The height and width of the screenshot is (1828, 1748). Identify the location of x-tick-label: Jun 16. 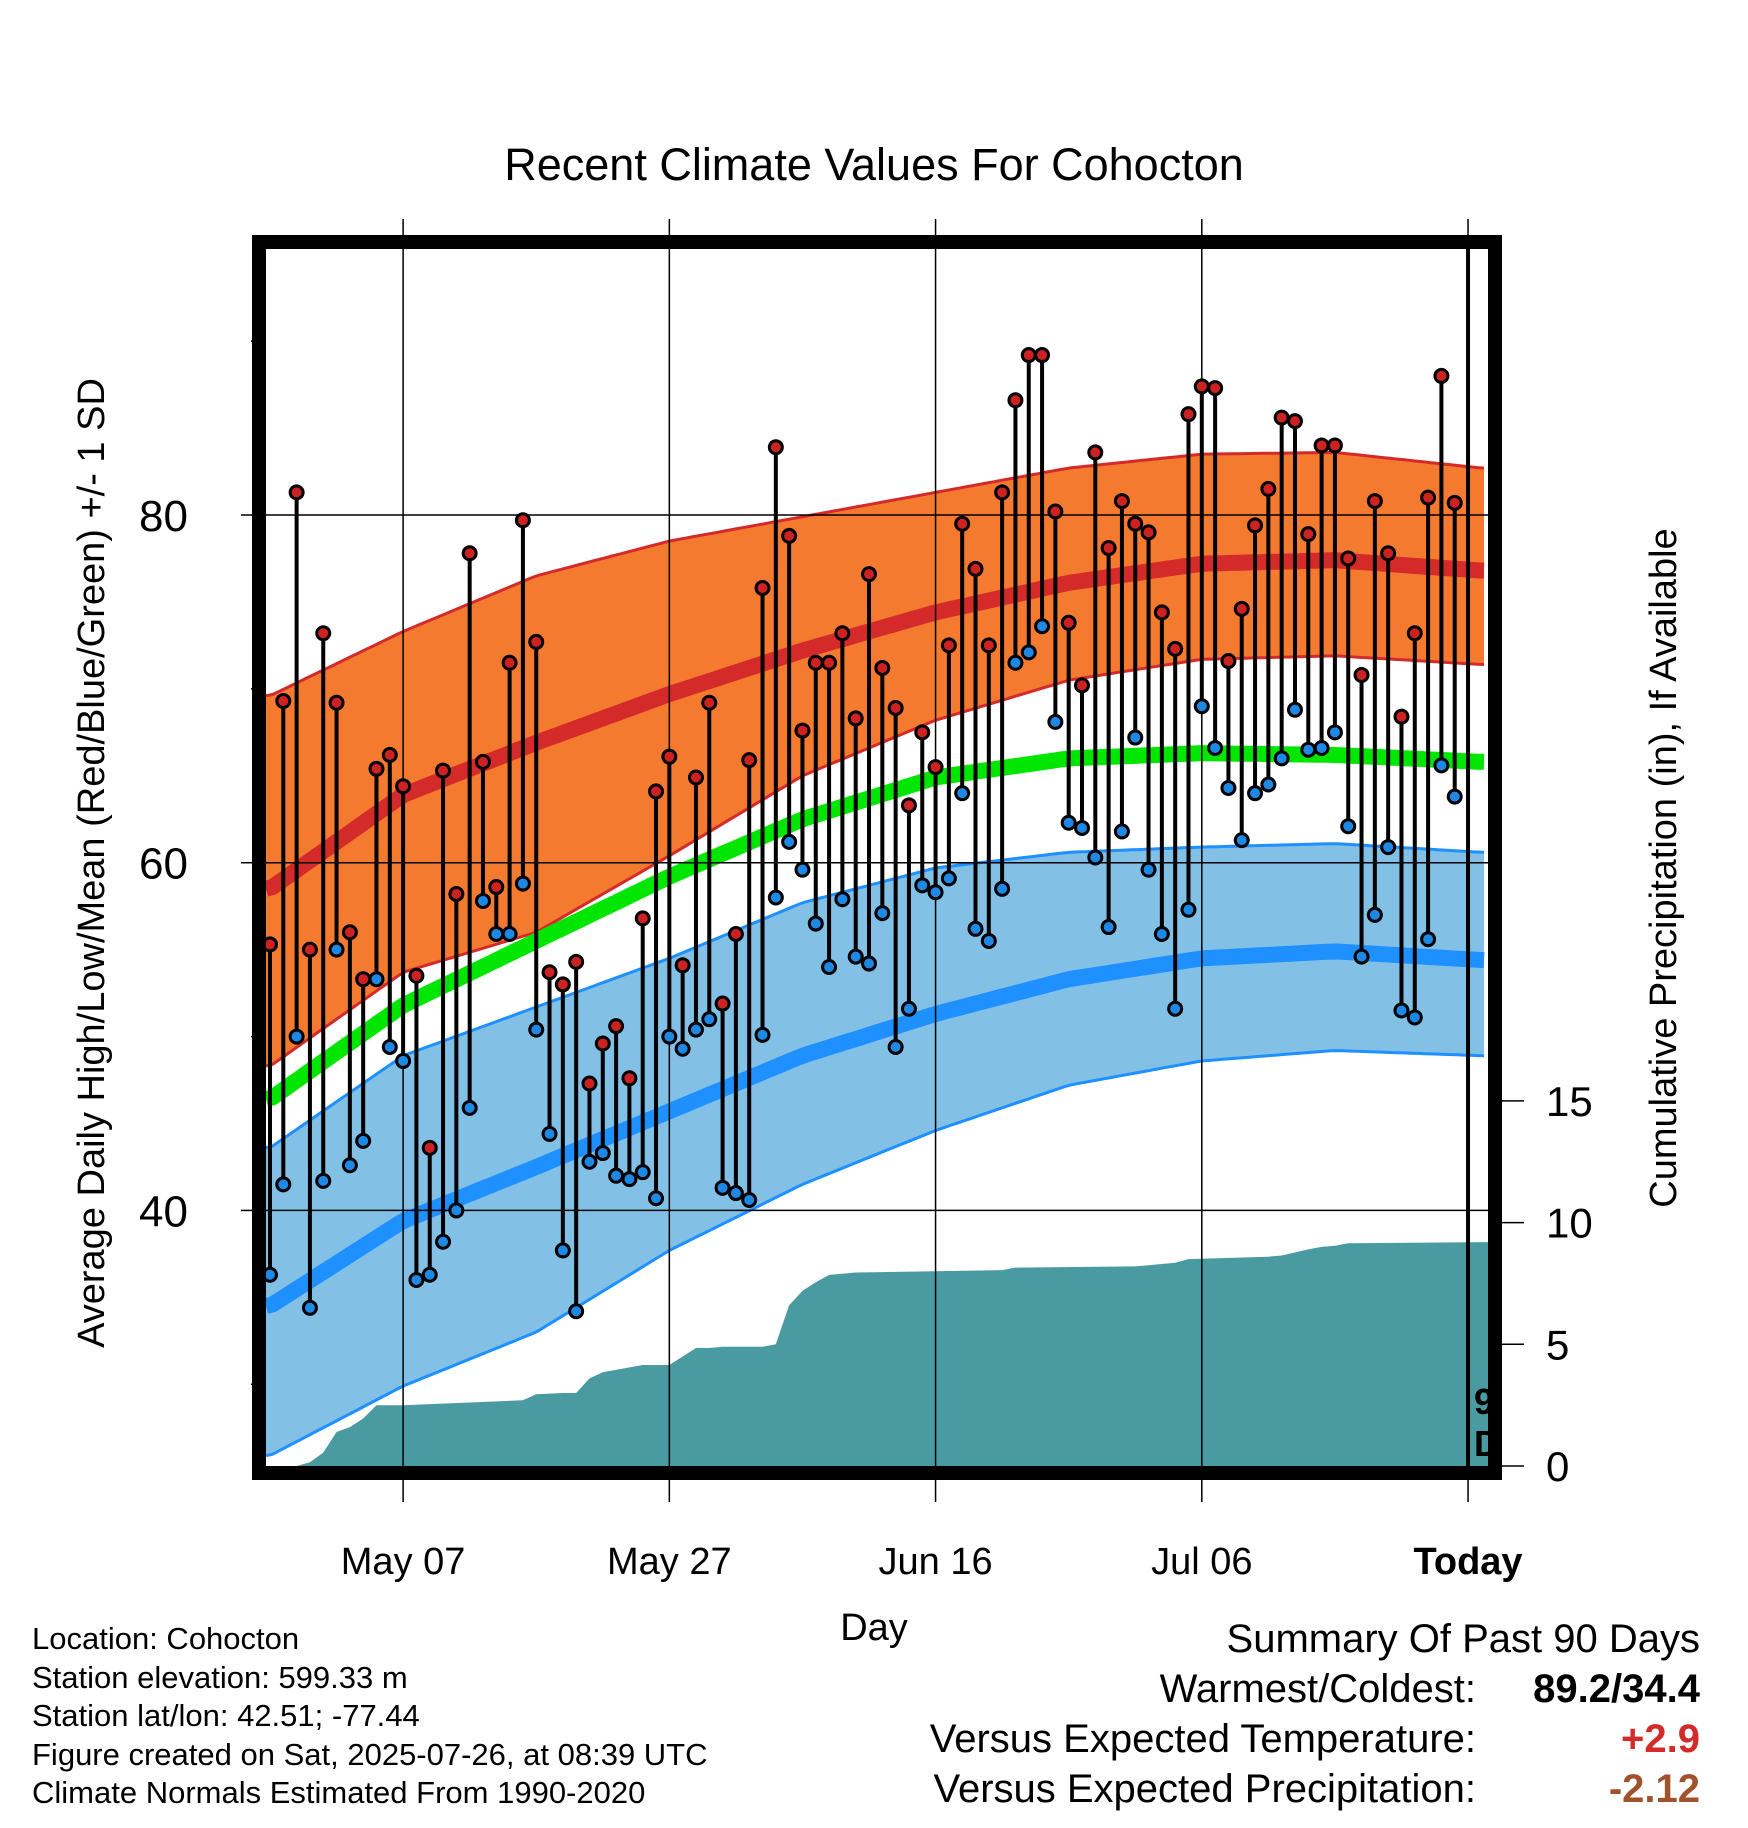
(936, 1562).